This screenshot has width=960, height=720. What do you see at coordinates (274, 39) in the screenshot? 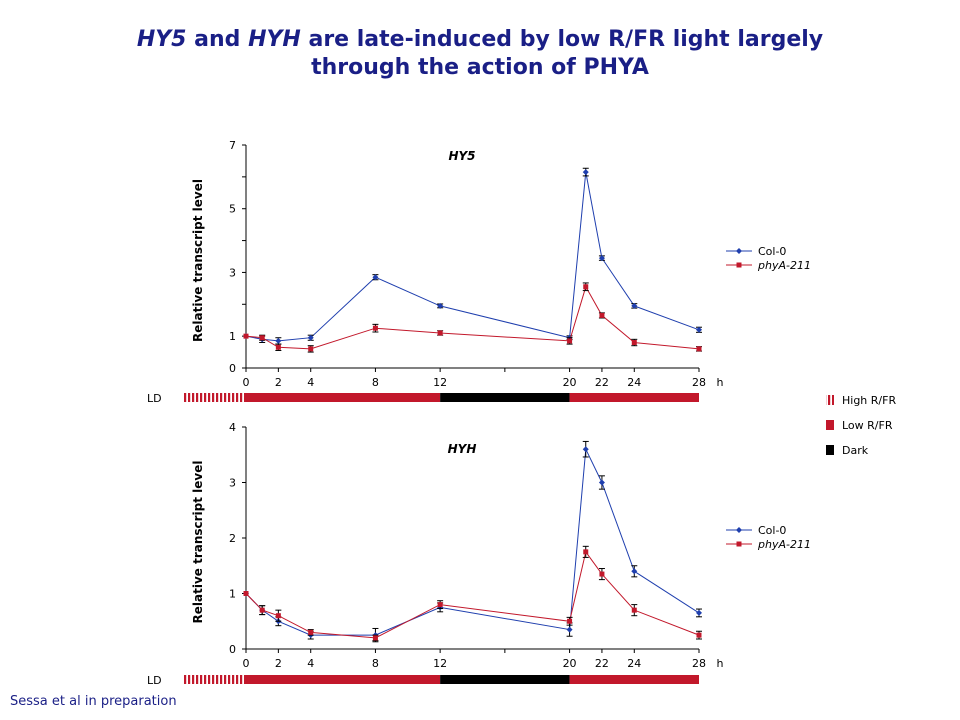
I see `title-gene-hyh: HYH` at bounding box center [274, 39].